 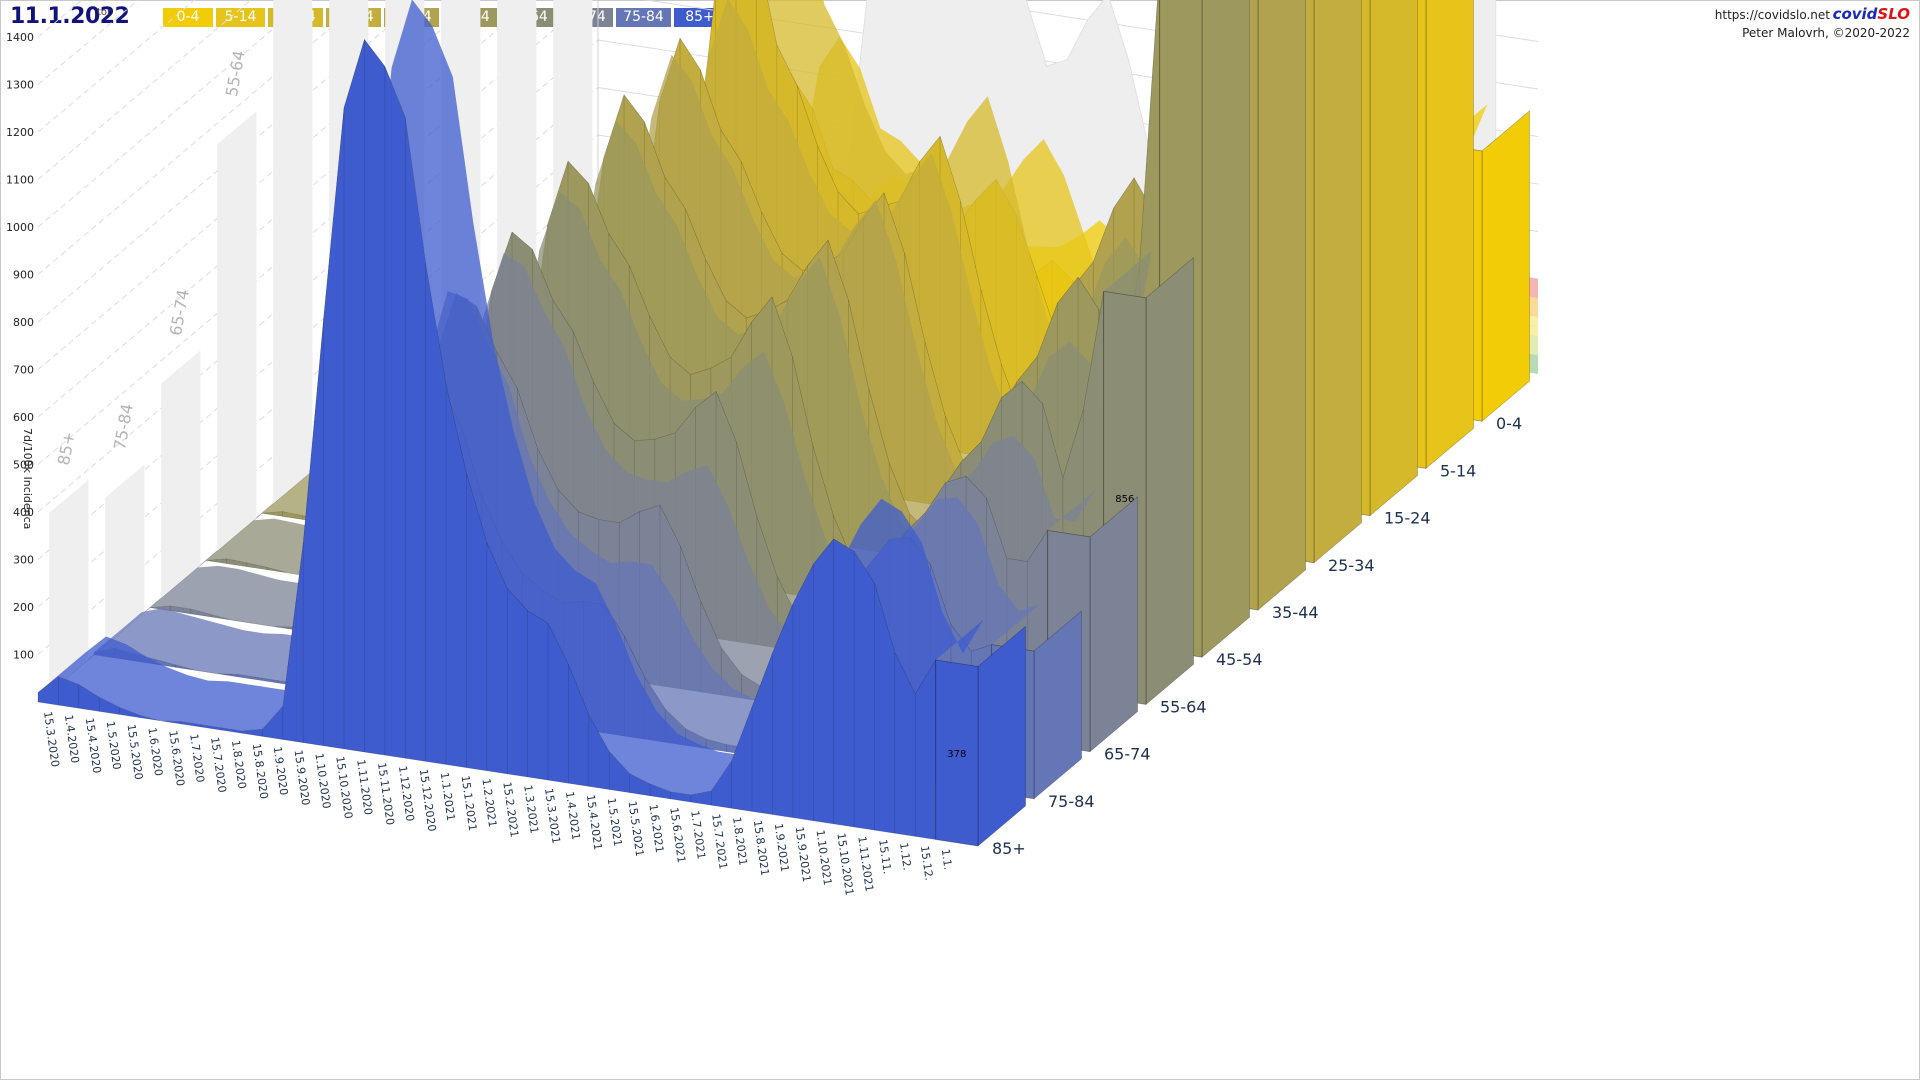 What do you see at coordinates (782, 848) in the screenshot?
I see `x-tick-label: 1.9.2021` at bounding box center [782, 848].